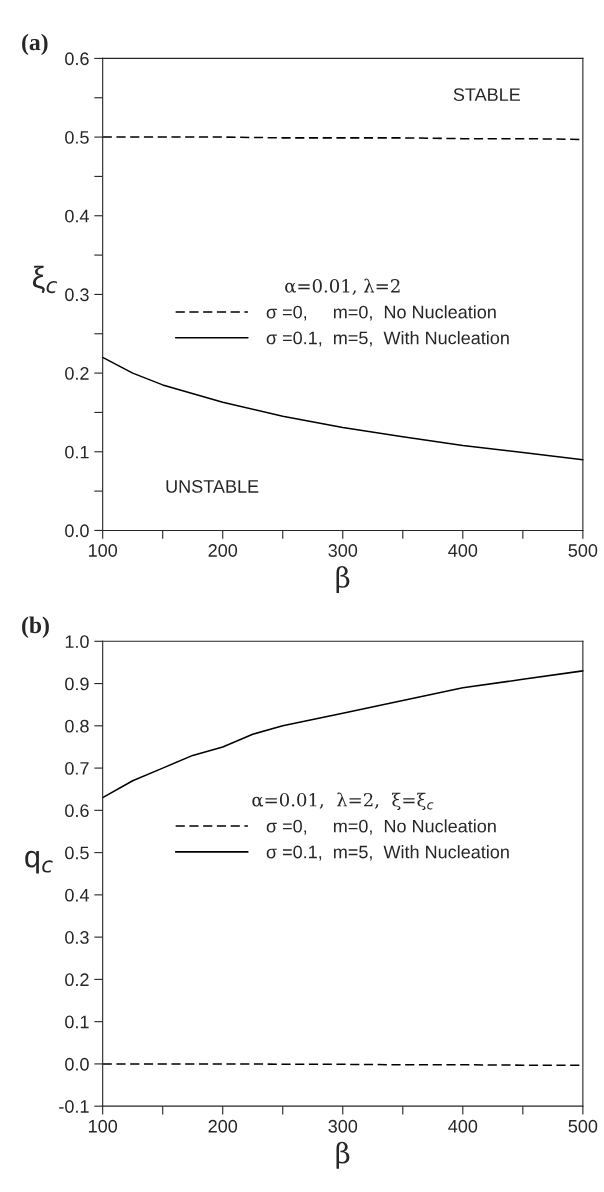  What do you see at coordinates (45, 279) in the screenshot?
I see `y-axis-title: ξ$_{c}$` at bounding box center [45, 279].